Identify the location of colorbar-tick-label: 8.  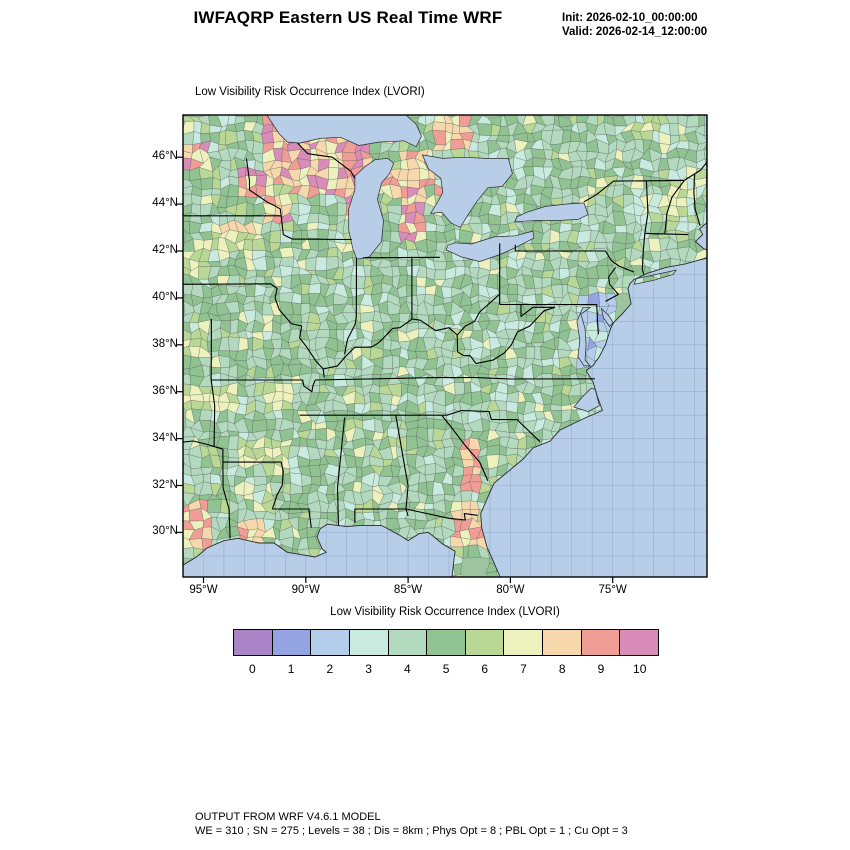
(562, 669).